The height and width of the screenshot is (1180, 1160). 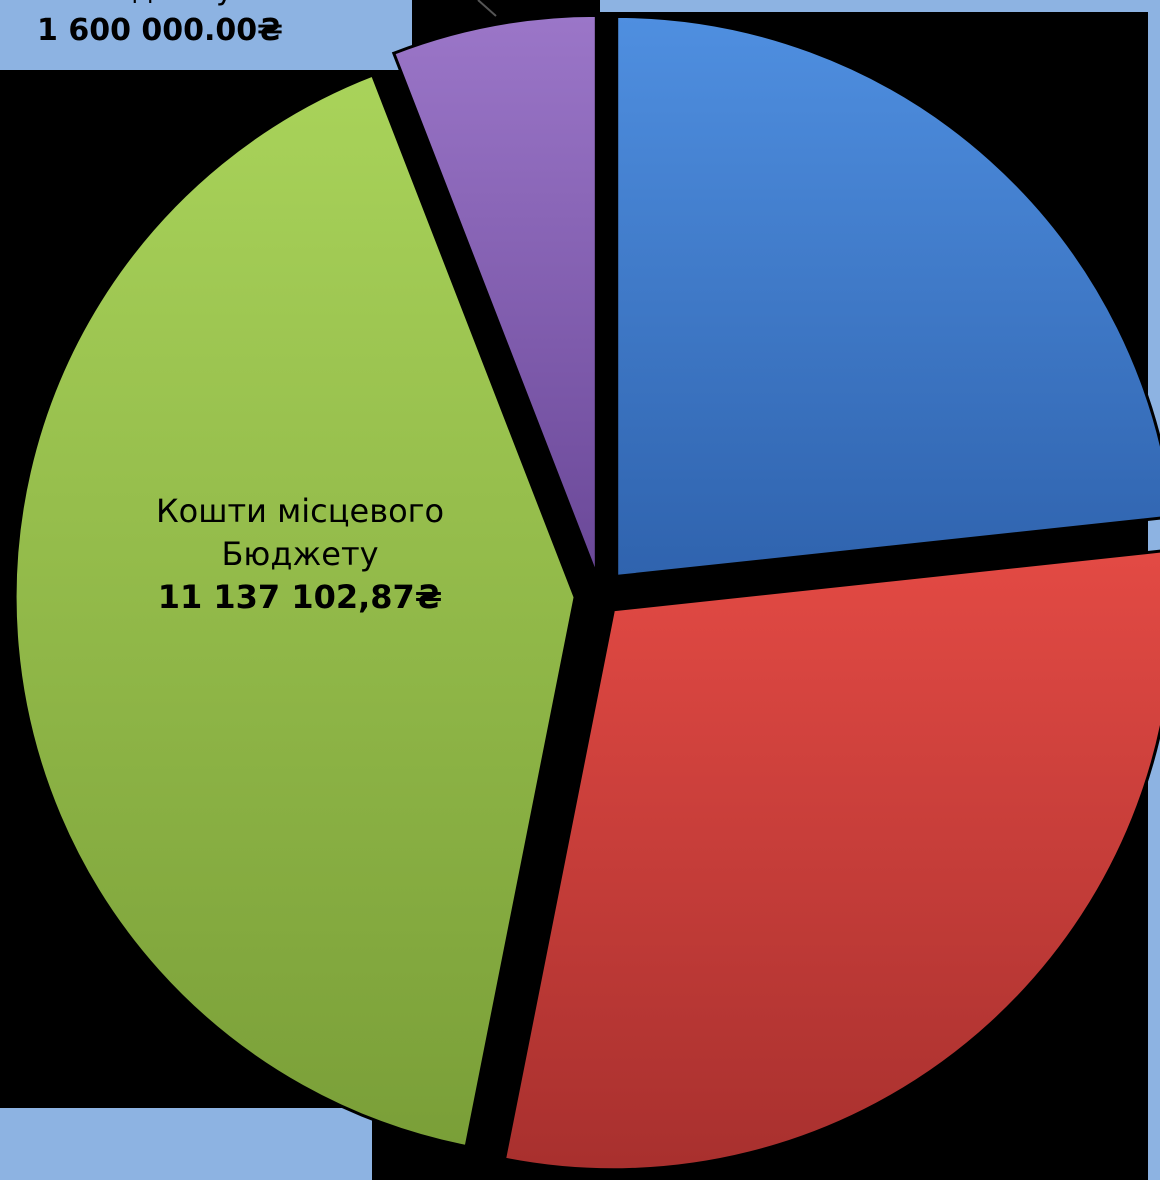 What do you see at coordinates (300, 597) in the screenshot?
I see `slice-label-green-amount: 11 137 102,87₴` at bounding box center [300, 597].